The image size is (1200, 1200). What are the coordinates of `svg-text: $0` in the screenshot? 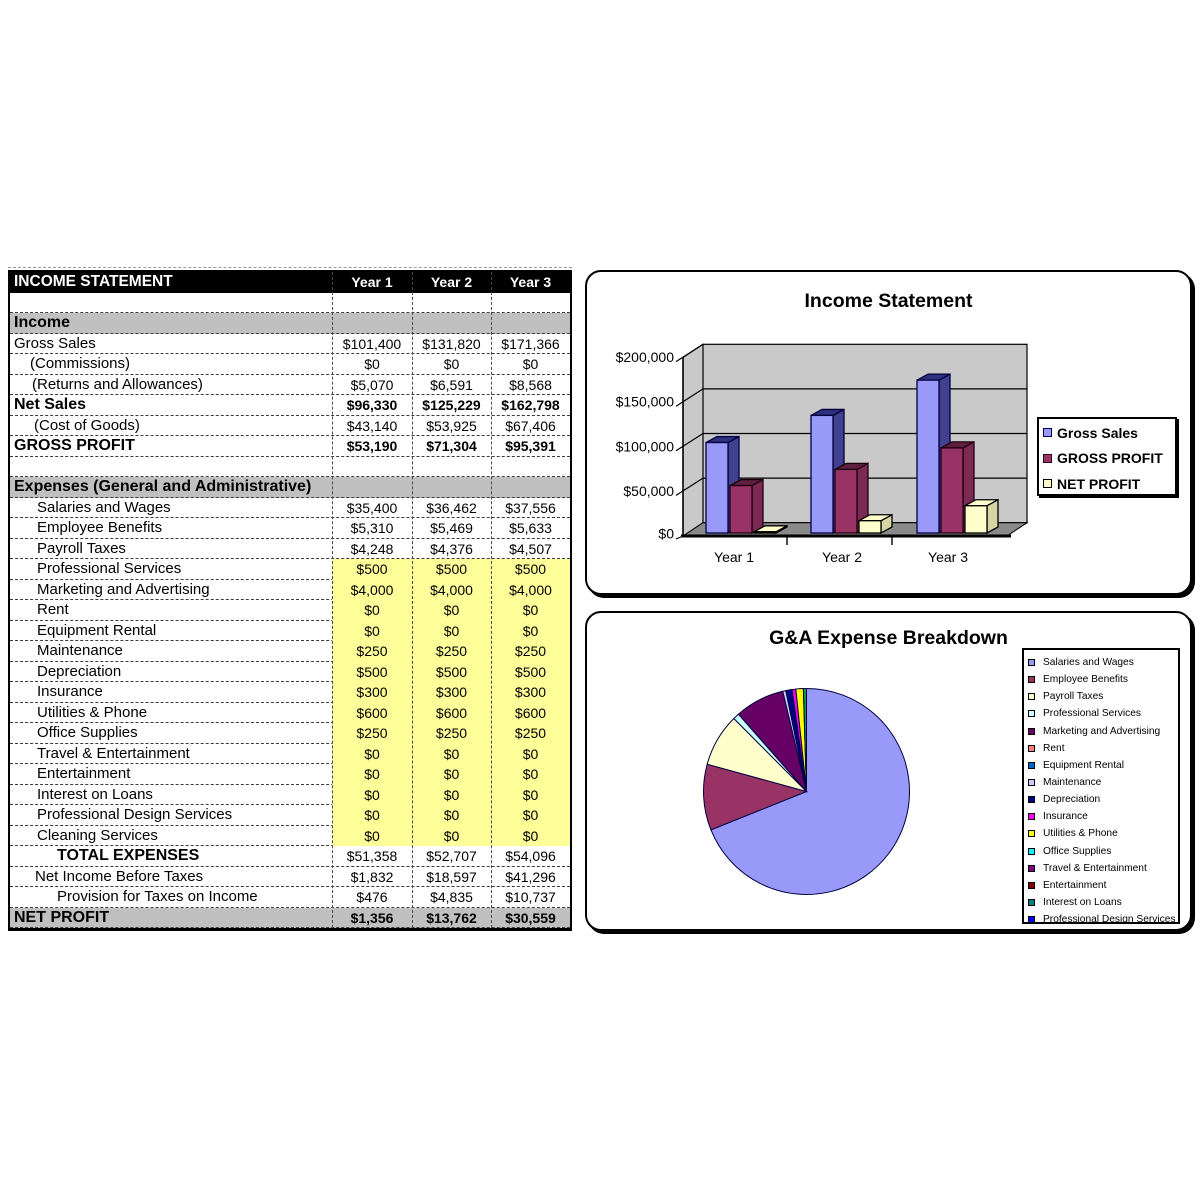 It's located at (666, 534).